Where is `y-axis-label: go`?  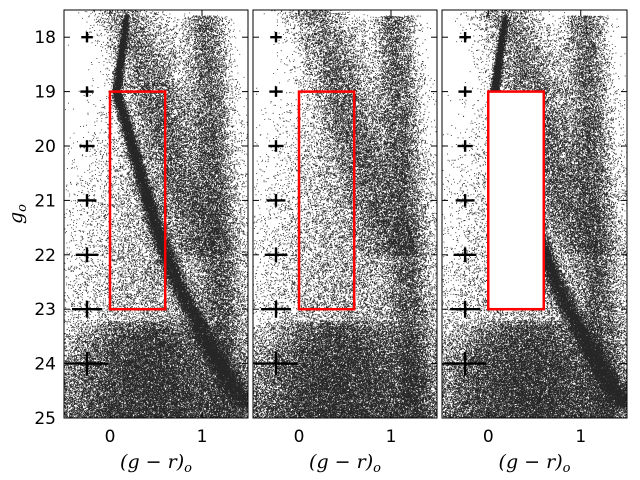 y-axis-label: go is located at coordinates (17, 214).